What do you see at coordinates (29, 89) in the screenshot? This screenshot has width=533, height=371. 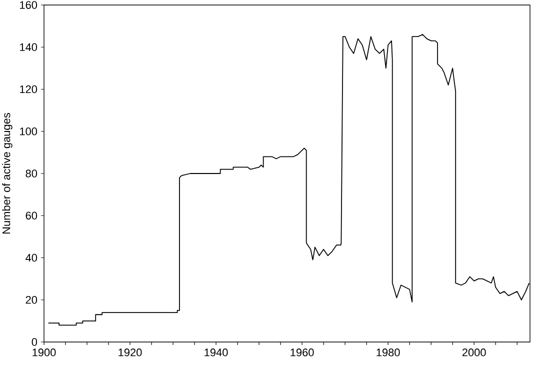 I see `y-tick-label: 120` at bounding box center [29, 89].